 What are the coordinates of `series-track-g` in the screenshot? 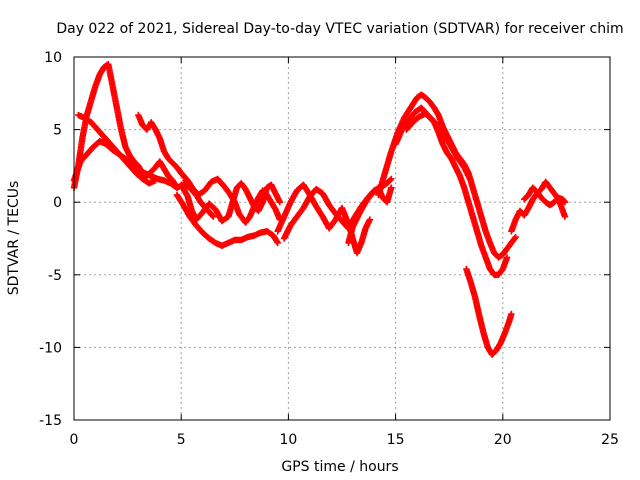 It's located at (231, 202).